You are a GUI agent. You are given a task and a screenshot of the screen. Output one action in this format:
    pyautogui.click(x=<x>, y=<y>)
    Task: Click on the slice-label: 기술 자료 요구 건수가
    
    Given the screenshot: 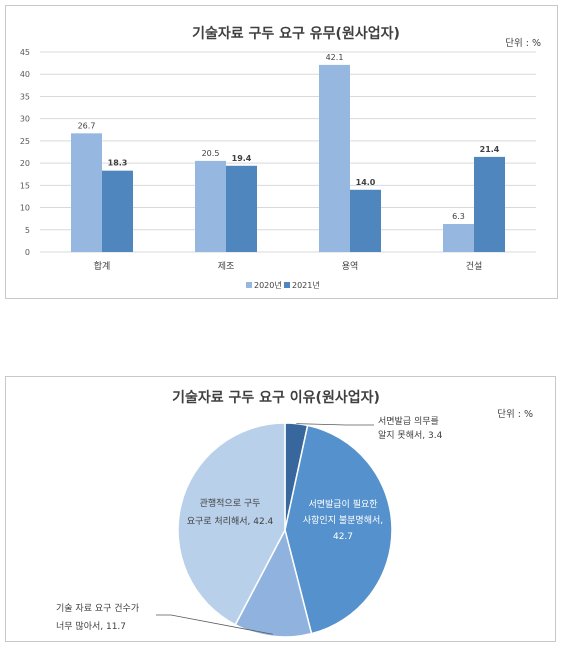 What is the action you would take?
    pyautogui.click(x=97, y=608)
    